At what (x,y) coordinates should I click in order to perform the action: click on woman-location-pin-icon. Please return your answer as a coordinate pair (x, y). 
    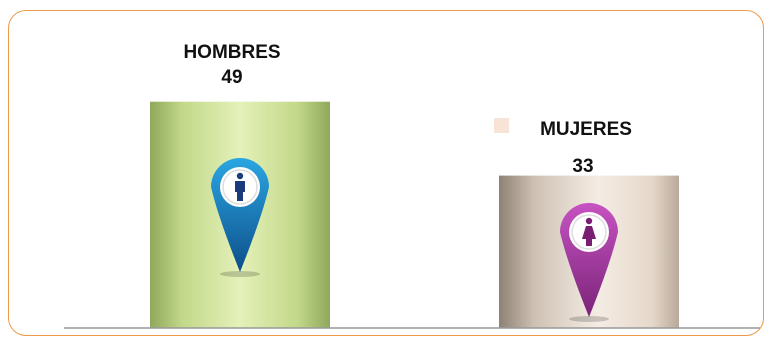
    Looking at the image, I should click on (589, 262).